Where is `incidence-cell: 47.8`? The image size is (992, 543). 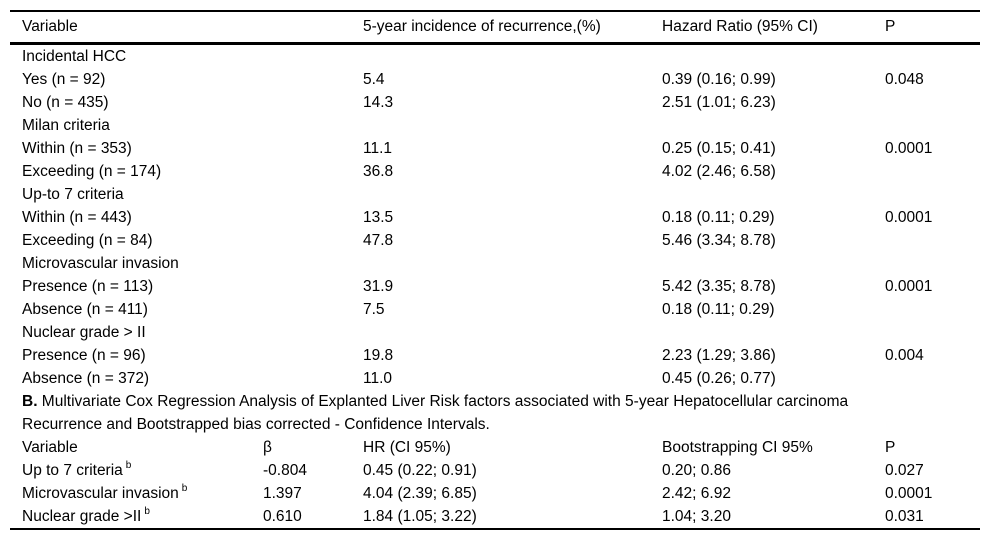 incidence-cell: 47.8 is located at coordinates (378, 240).